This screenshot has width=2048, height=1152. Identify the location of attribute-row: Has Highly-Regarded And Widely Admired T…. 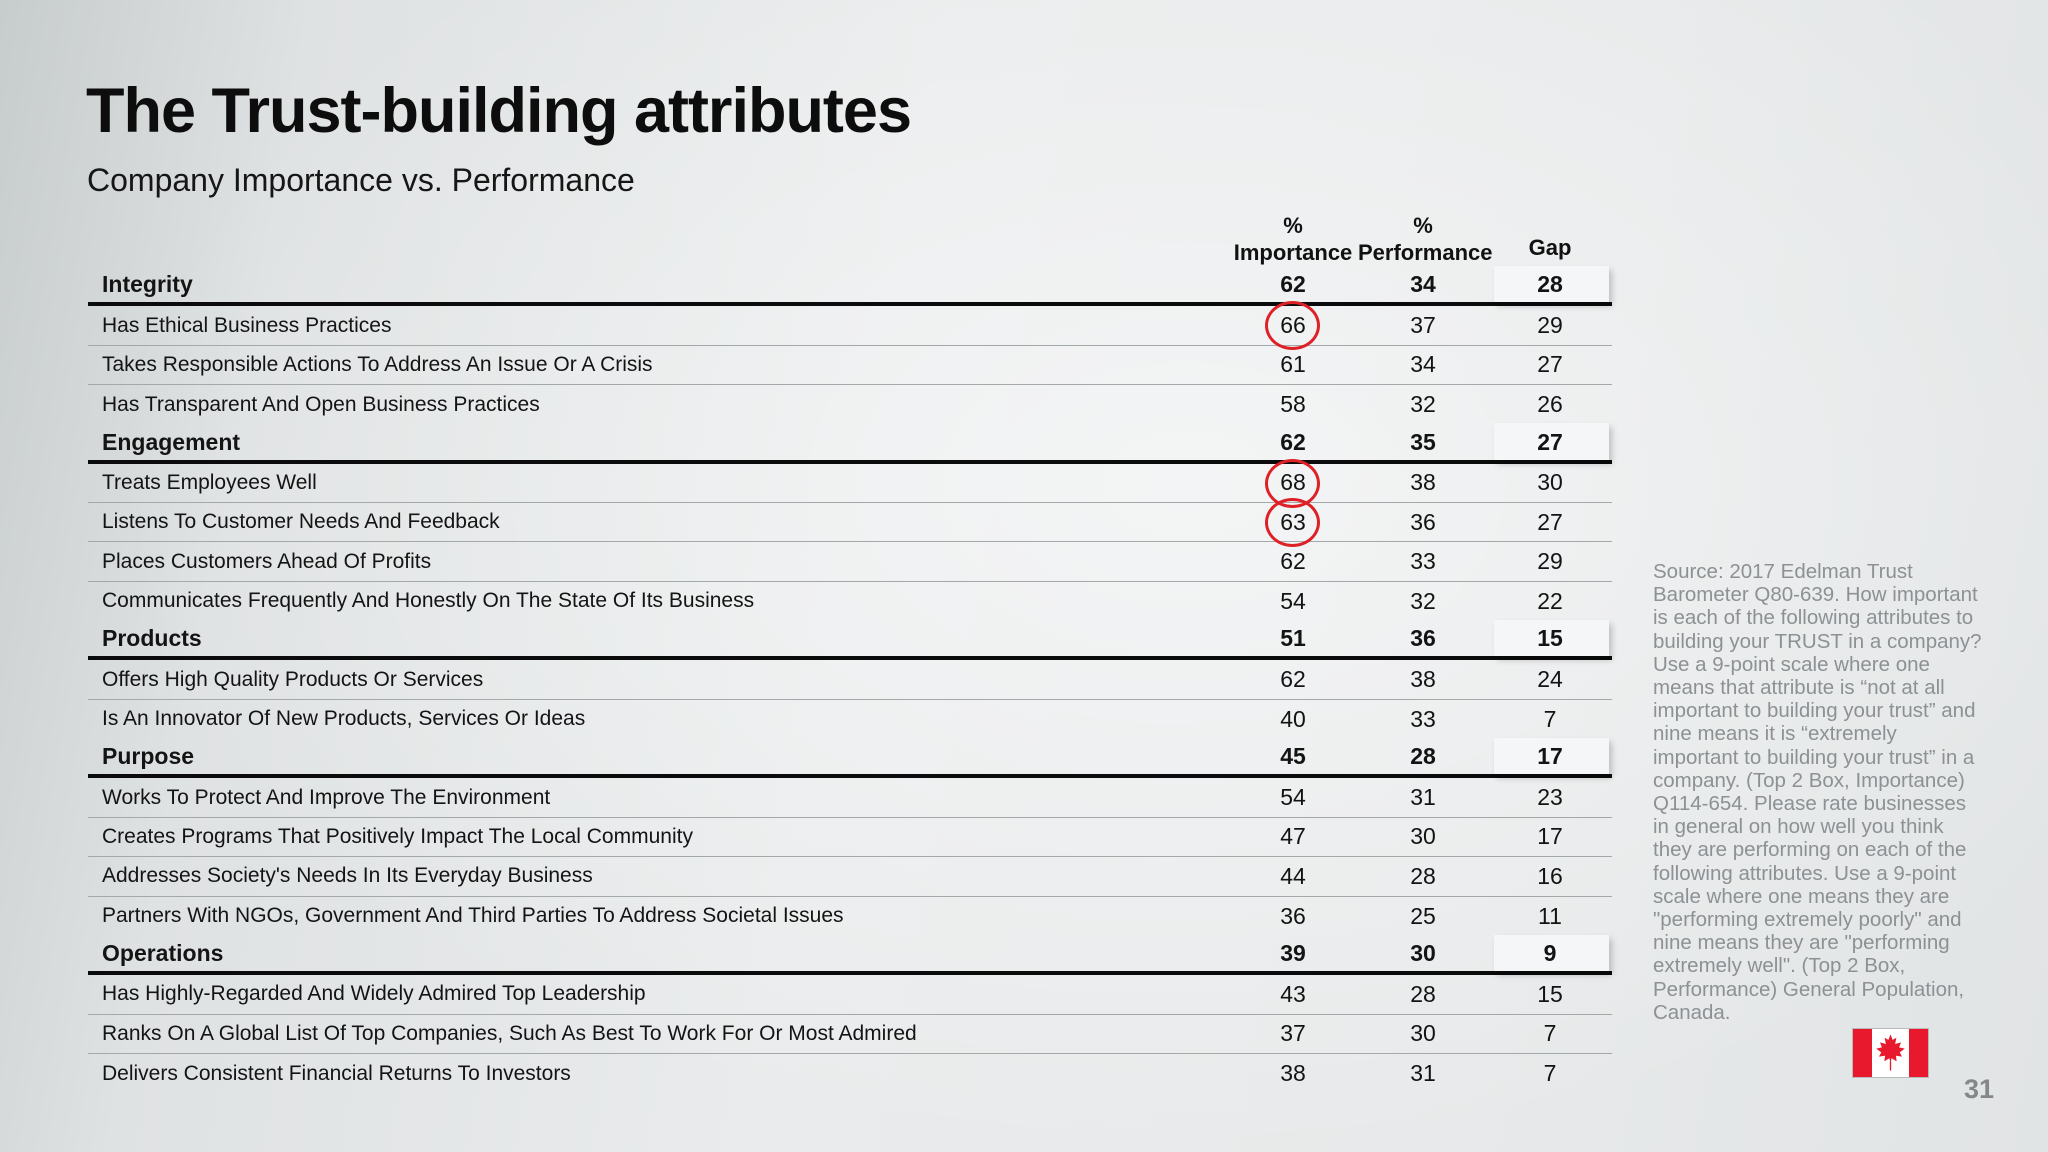
(850, 995).